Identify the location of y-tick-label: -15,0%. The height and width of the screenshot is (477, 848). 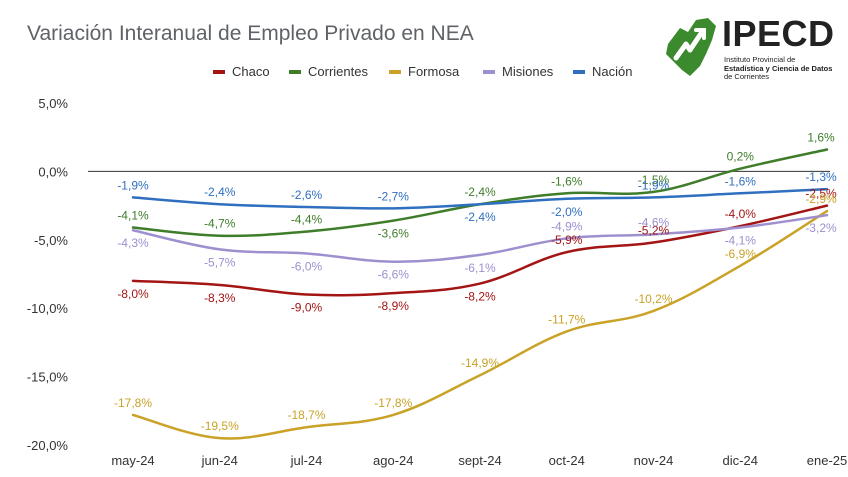
(48, 377).